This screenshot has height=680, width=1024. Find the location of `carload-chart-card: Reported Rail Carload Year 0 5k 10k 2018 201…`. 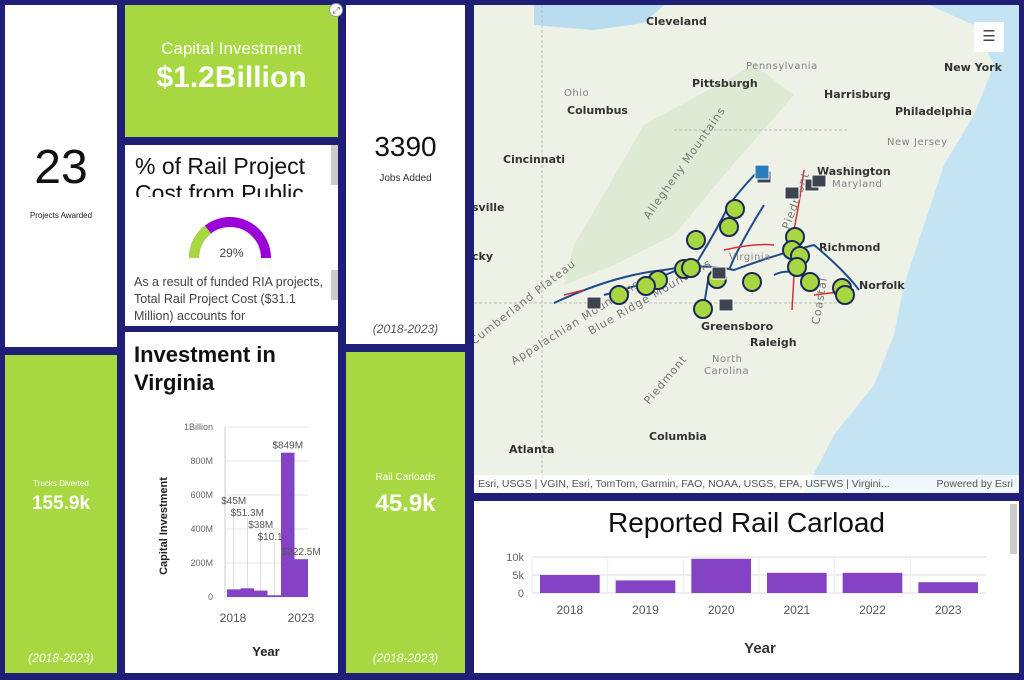

carload-chart-card: Reported Rail Carload Year 0 5k 10k 2018 201… is located at coordinates (746, 587).